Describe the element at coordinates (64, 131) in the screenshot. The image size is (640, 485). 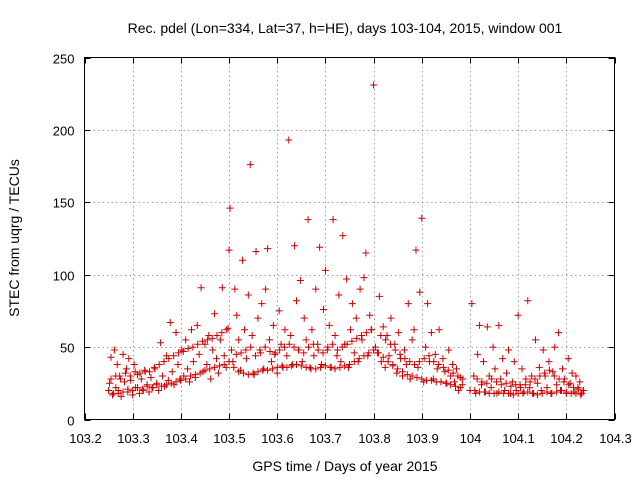
I see `y-tick-label: 200` at that location.